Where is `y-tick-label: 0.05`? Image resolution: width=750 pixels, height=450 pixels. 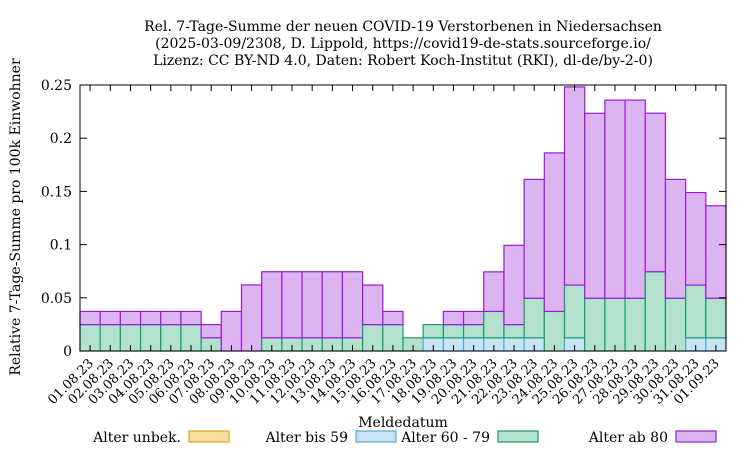
y-tick-label: 0.05 is located at coordinates (56, 299).